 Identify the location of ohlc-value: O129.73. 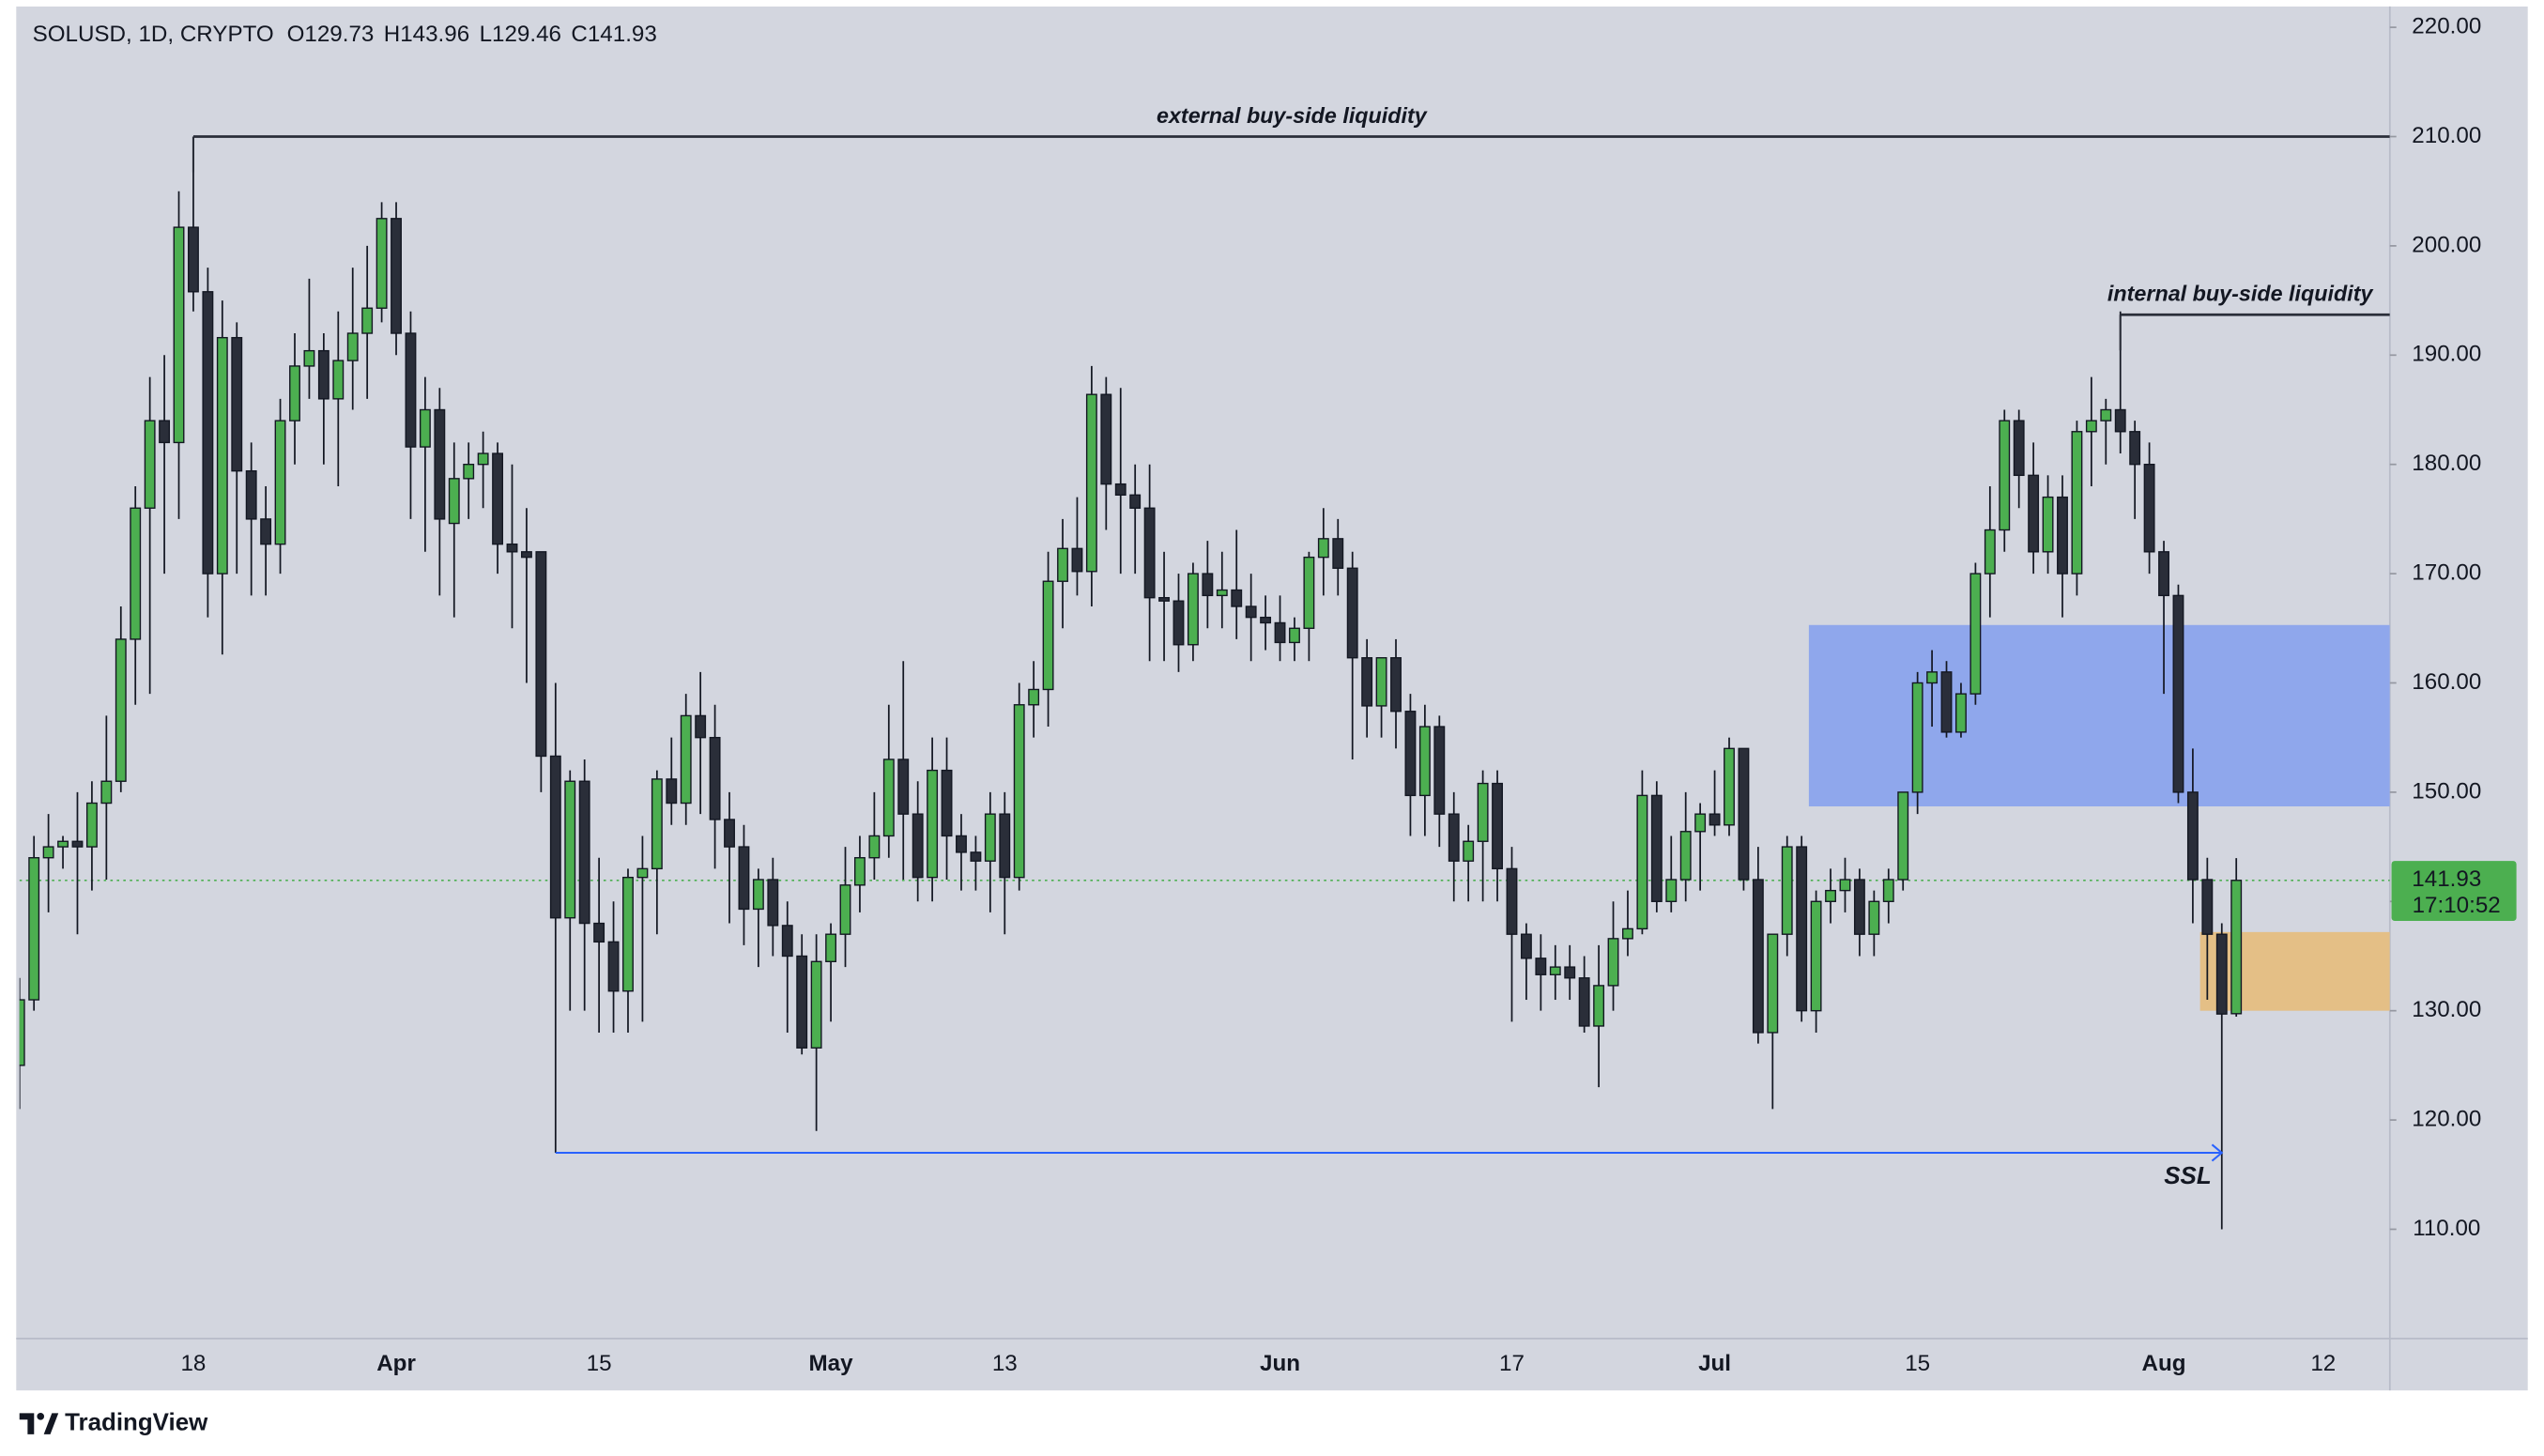
(331, 34).